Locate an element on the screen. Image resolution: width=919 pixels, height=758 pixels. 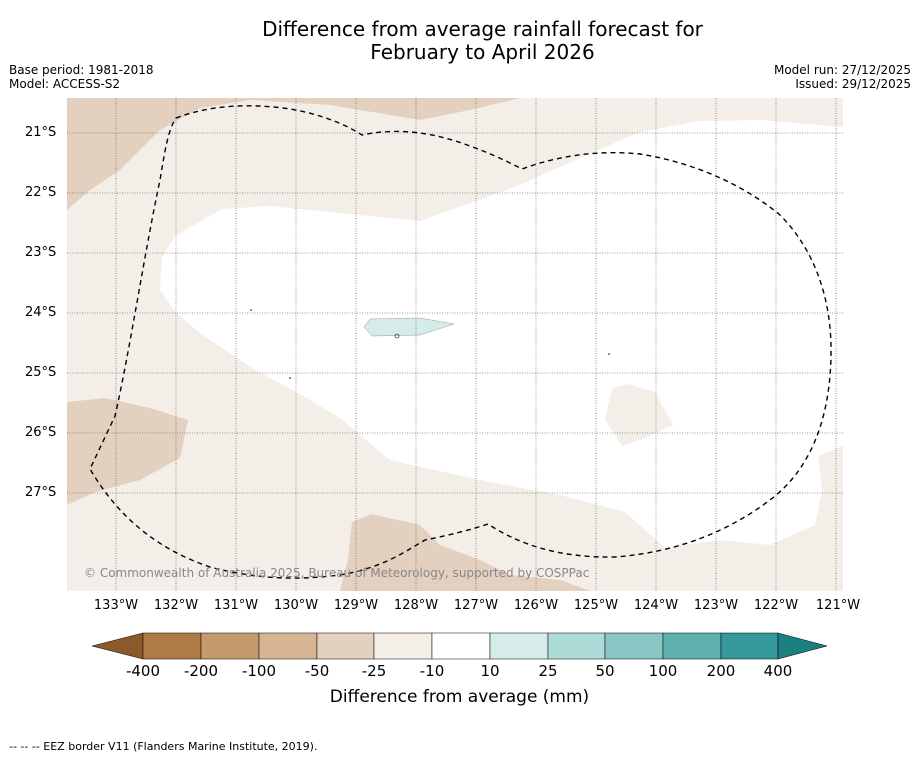
y-tick-label: 23°S is located at coordinates (41, 252).